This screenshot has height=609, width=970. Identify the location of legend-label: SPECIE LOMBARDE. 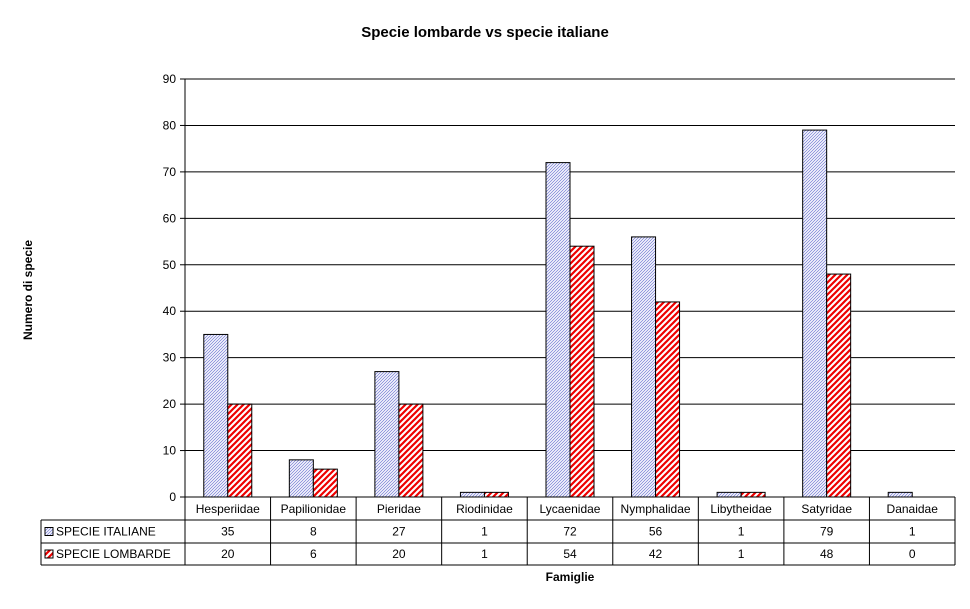
(113, 554).